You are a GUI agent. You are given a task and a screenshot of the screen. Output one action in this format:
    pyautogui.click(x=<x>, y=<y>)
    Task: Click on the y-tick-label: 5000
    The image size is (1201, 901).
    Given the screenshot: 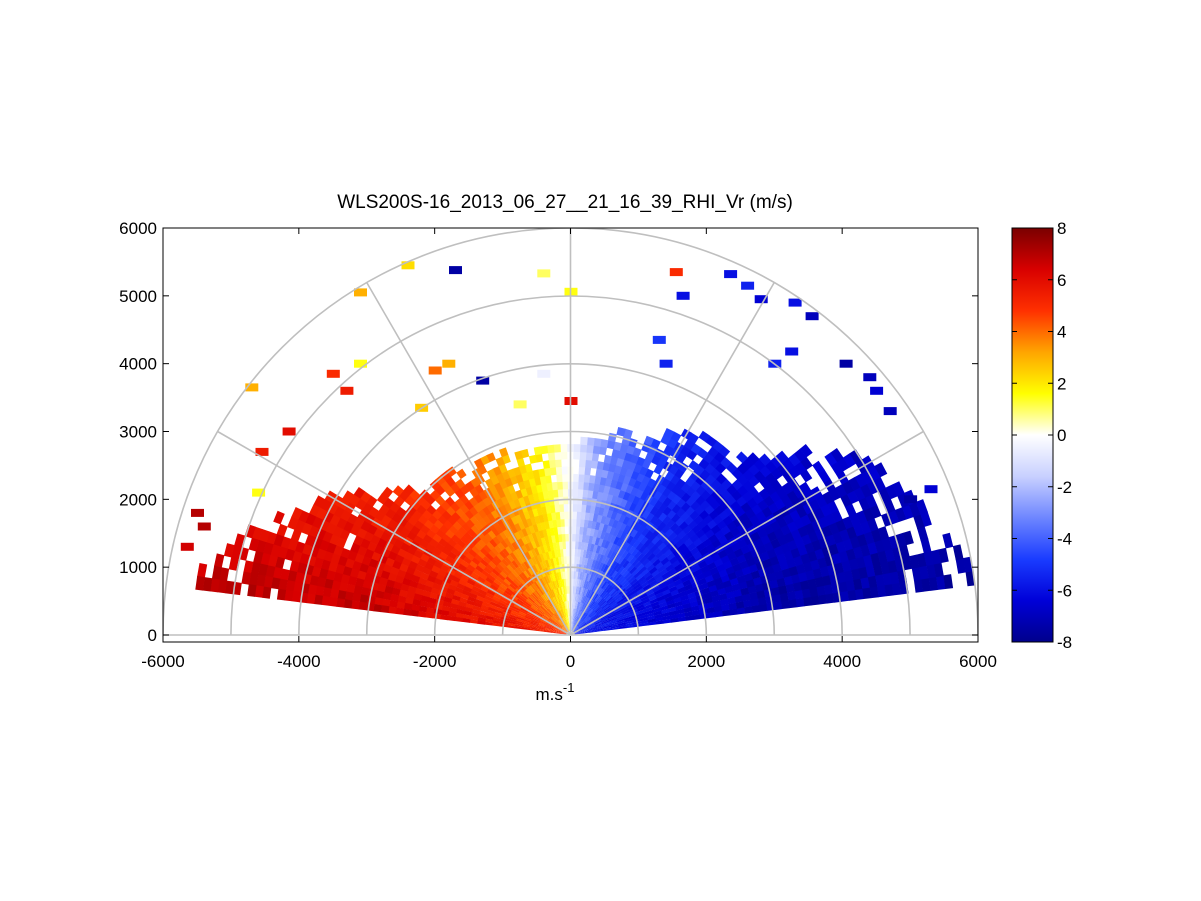 What is the action you would take?
    pyautogui.click(x=138, y=296)
    